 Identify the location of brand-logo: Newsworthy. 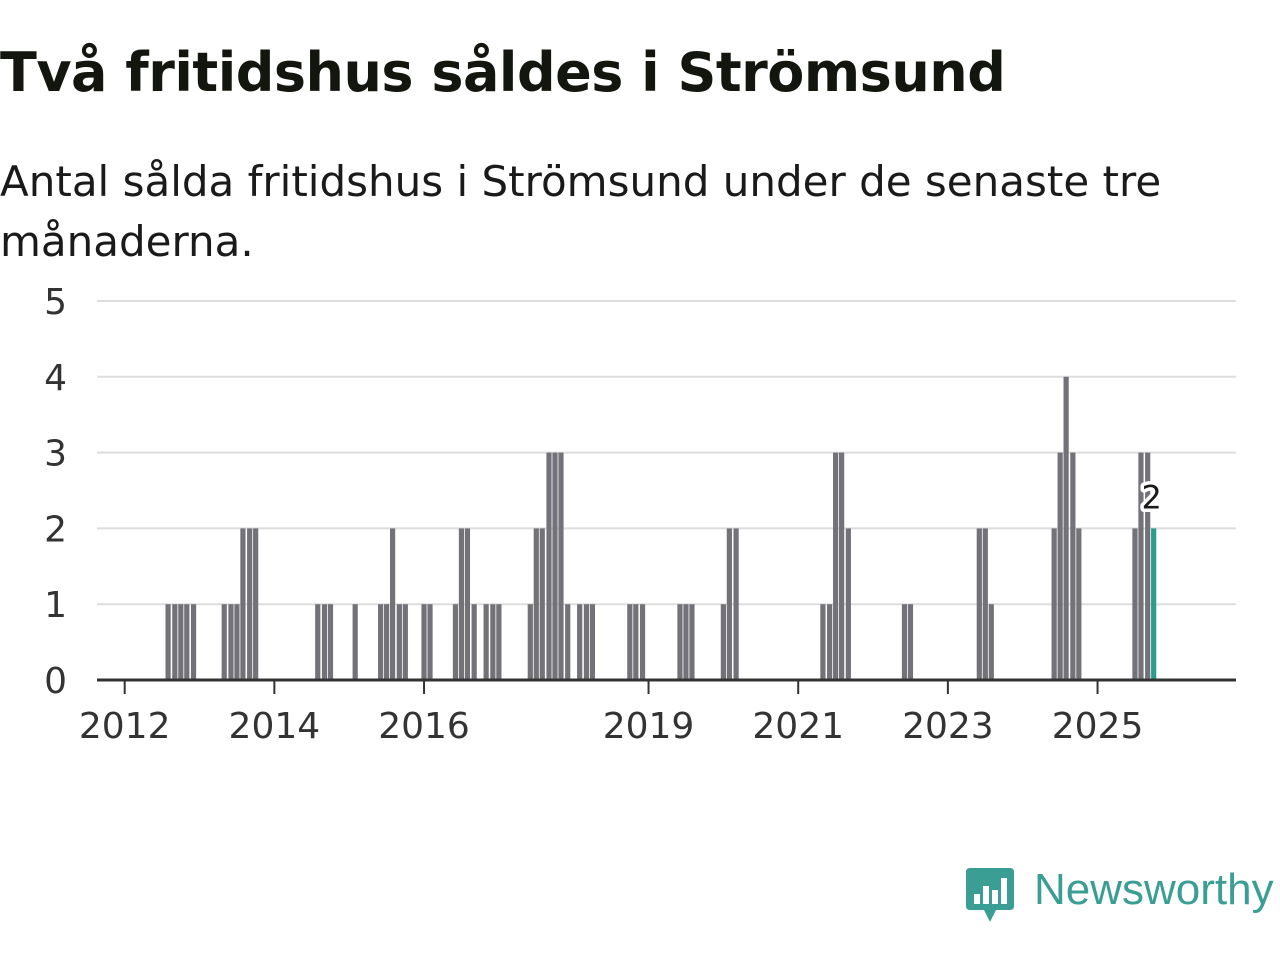
(1122, 897).